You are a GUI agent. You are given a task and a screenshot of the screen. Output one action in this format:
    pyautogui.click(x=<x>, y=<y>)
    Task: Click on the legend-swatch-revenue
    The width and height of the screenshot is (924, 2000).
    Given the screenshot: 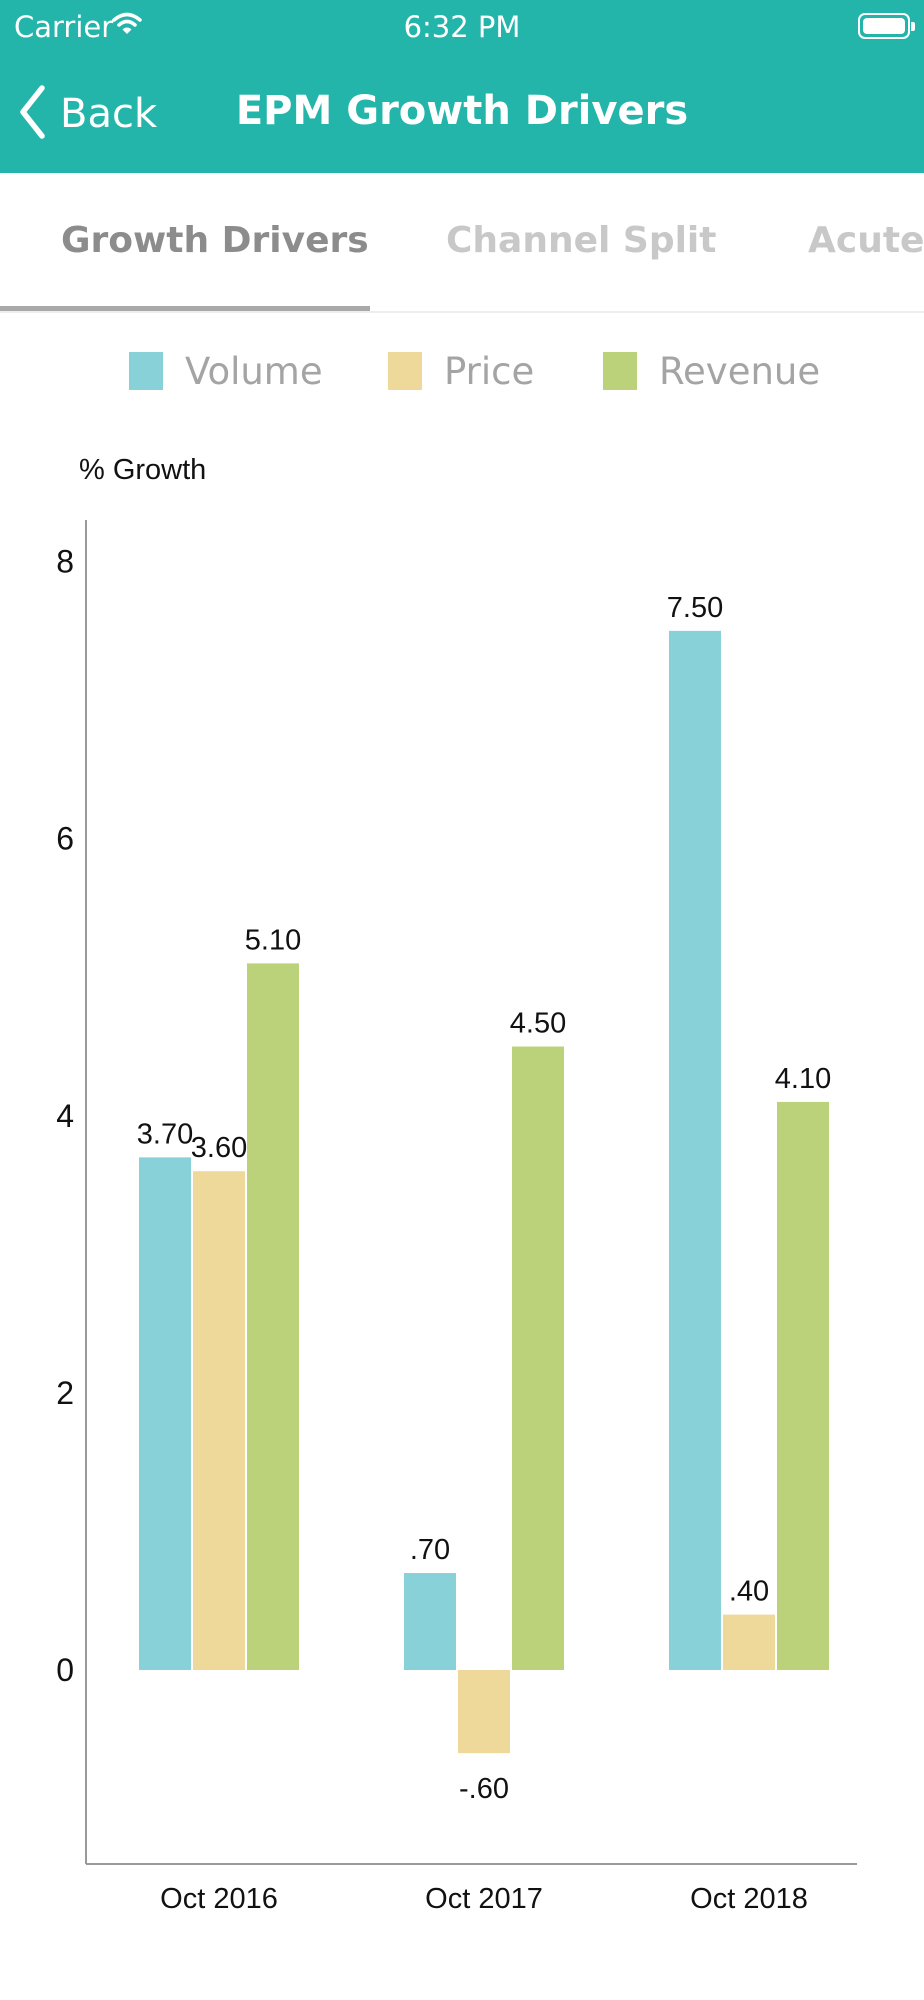 What is the action you would take?
    pyautogui.click(x=620, y=371)
    